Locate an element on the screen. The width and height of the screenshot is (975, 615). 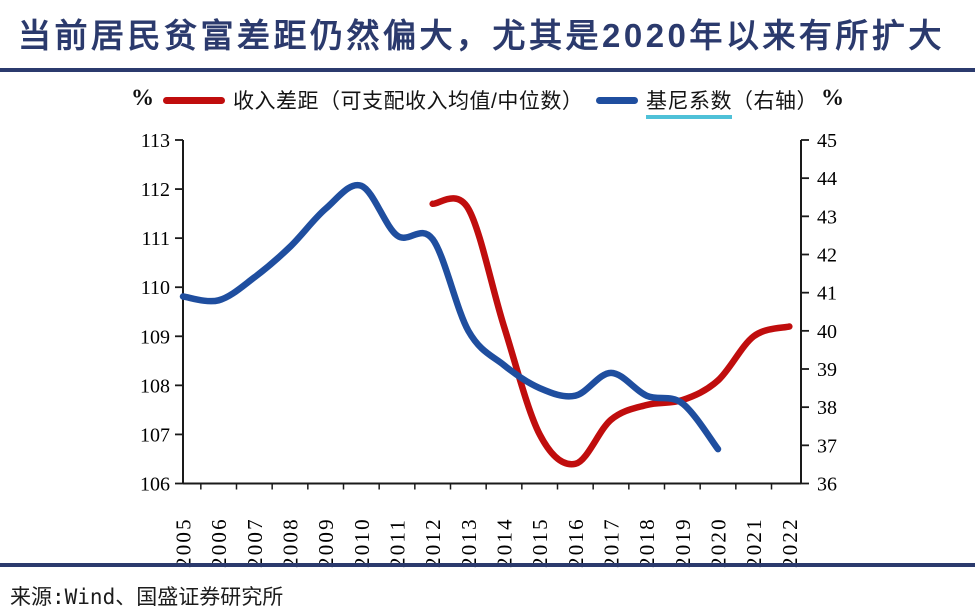
x-axis-label: 2014 is located at coordinates (505, 542).